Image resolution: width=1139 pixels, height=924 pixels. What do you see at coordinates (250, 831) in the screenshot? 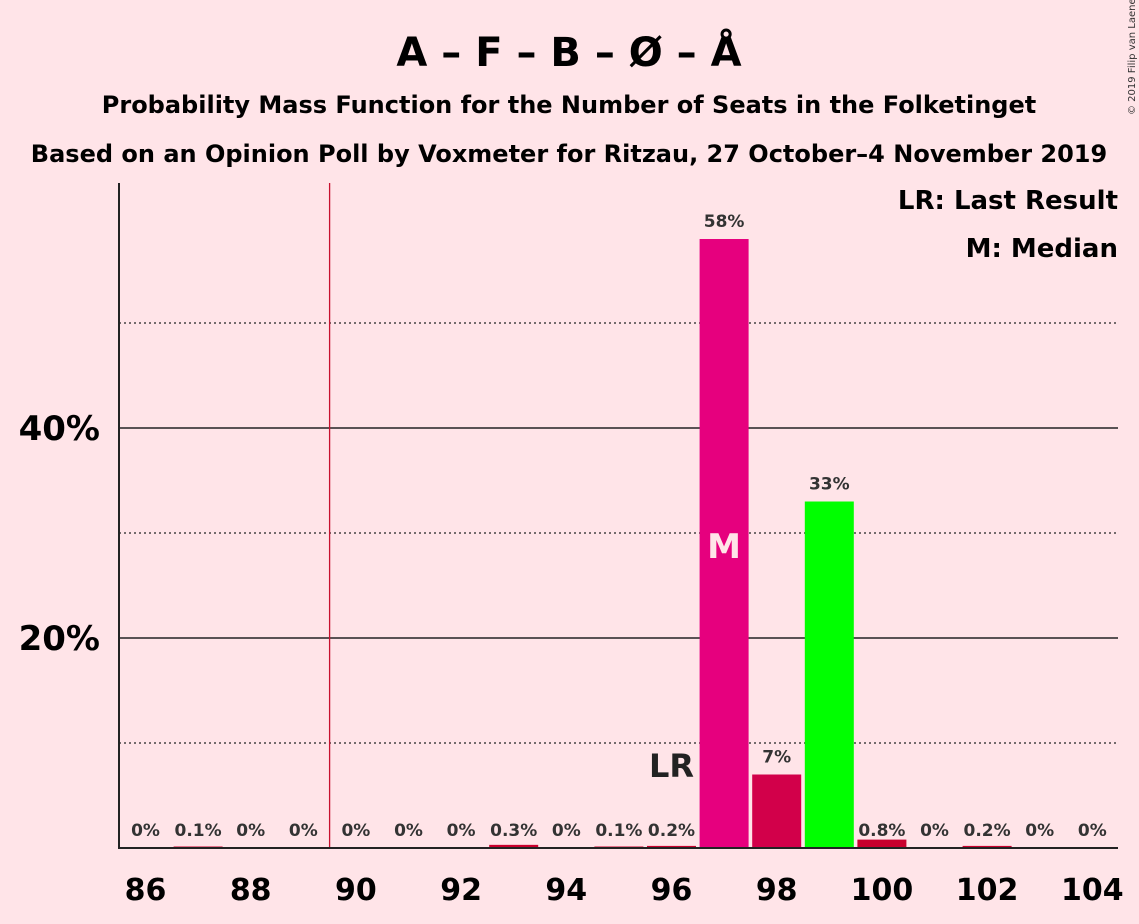
I see `value-label-88: 0%` at bounding box center [250, 831].